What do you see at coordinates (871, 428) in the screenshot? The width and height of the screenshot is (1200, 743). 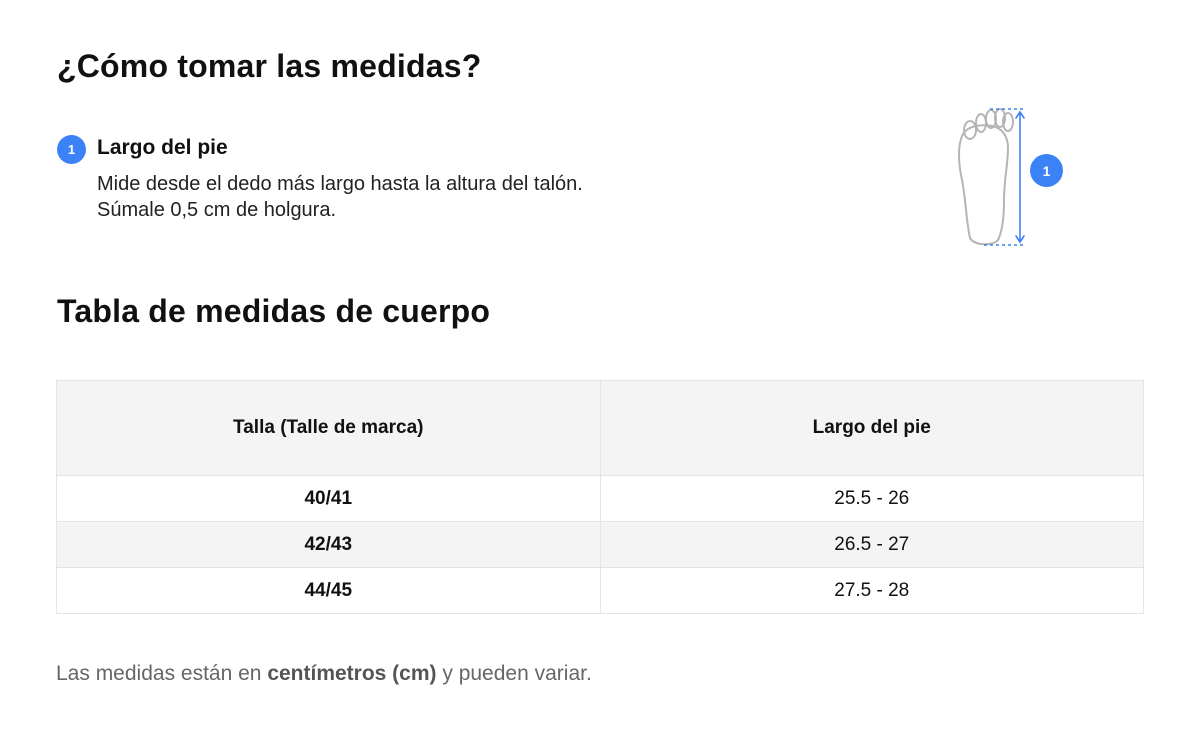 I see `header-largo-pie: Largo del pie` at bounding box center [871, 428].